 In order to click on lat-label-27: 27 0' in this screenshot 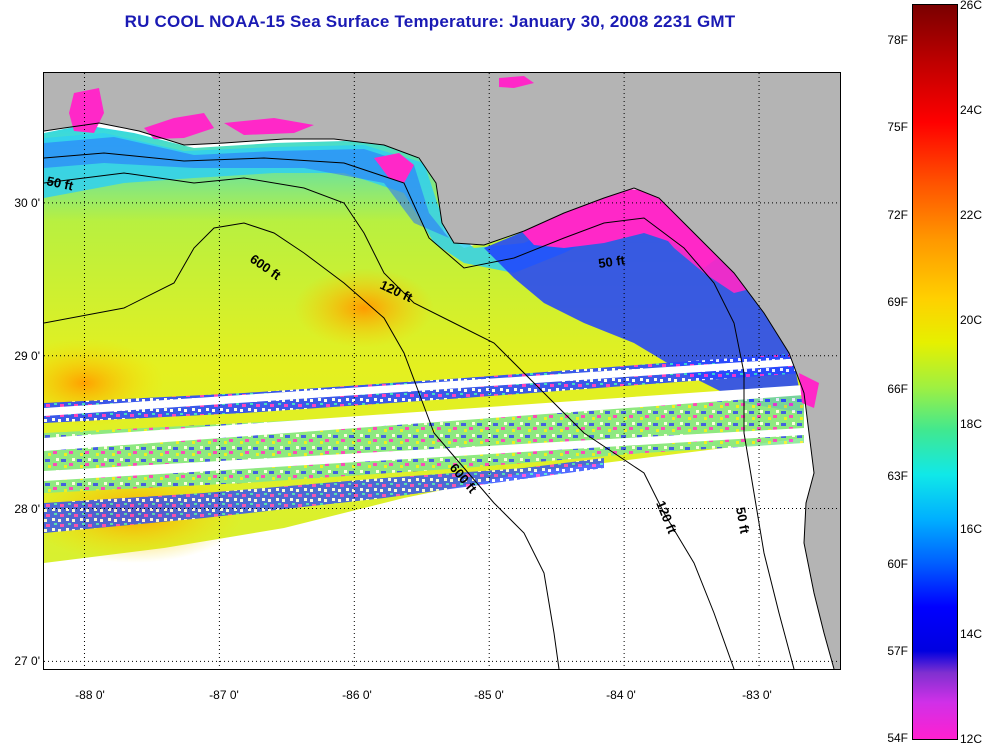, I will do `click(27, 661)`.